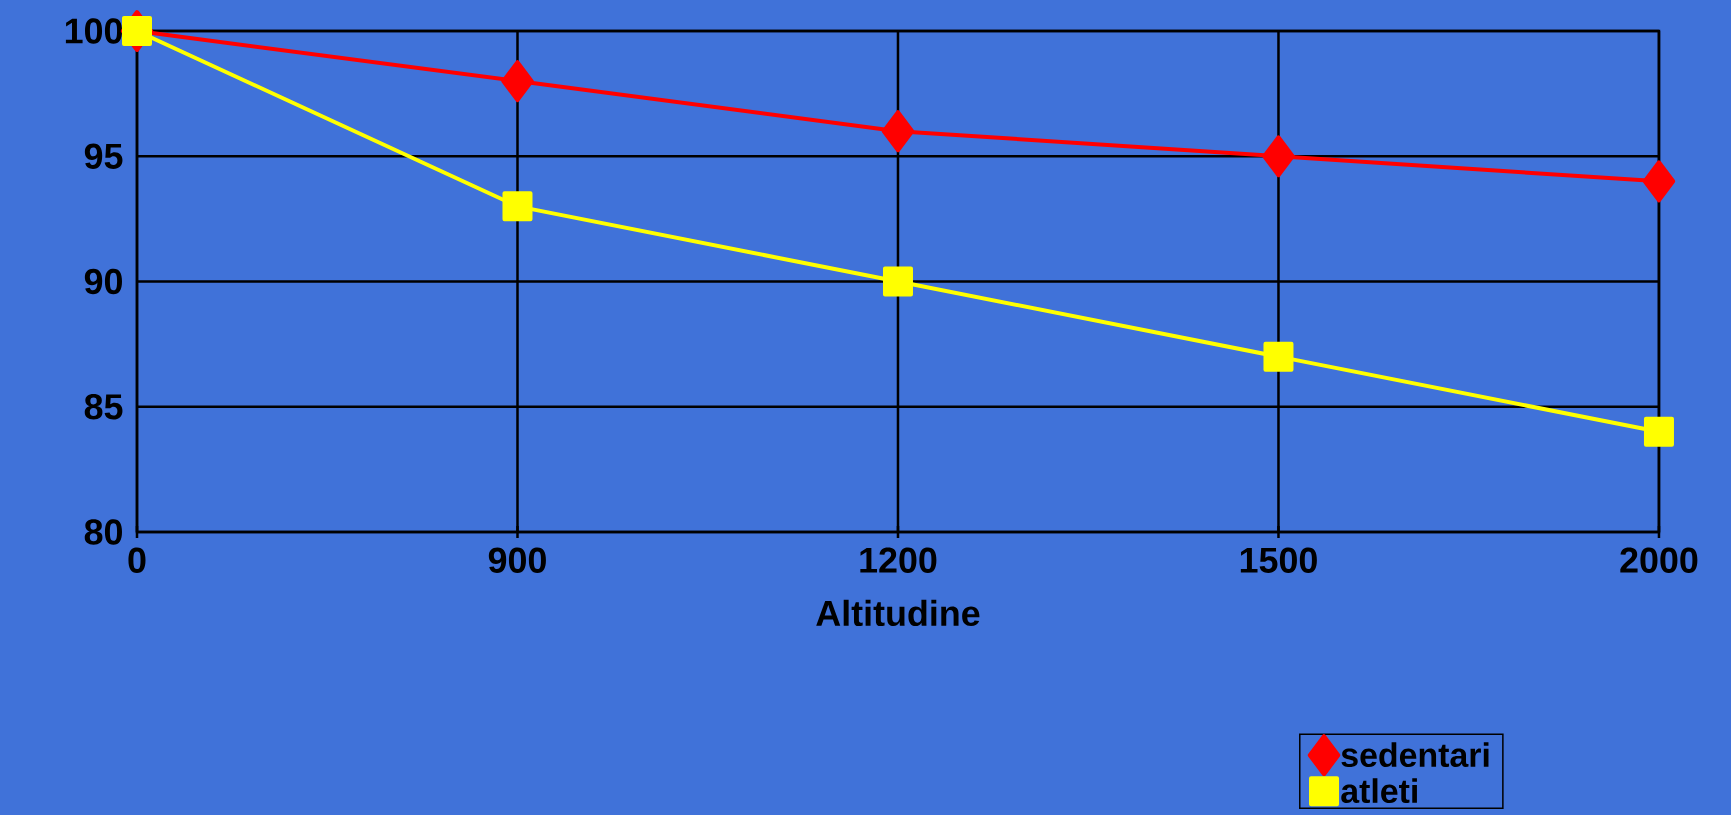 This screenshot has height=815, width=1731. I want to click on x-tick-label: 2000, so click(1659, 560).